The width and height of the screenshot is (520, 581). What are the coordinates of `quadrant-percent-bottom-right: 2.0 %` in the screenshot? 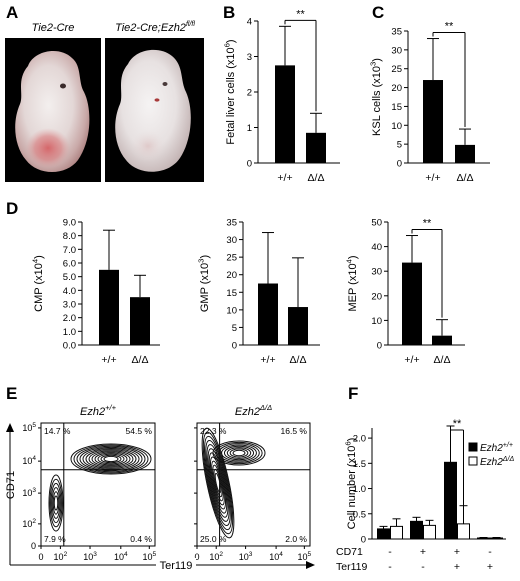 It's located at (296, 539).